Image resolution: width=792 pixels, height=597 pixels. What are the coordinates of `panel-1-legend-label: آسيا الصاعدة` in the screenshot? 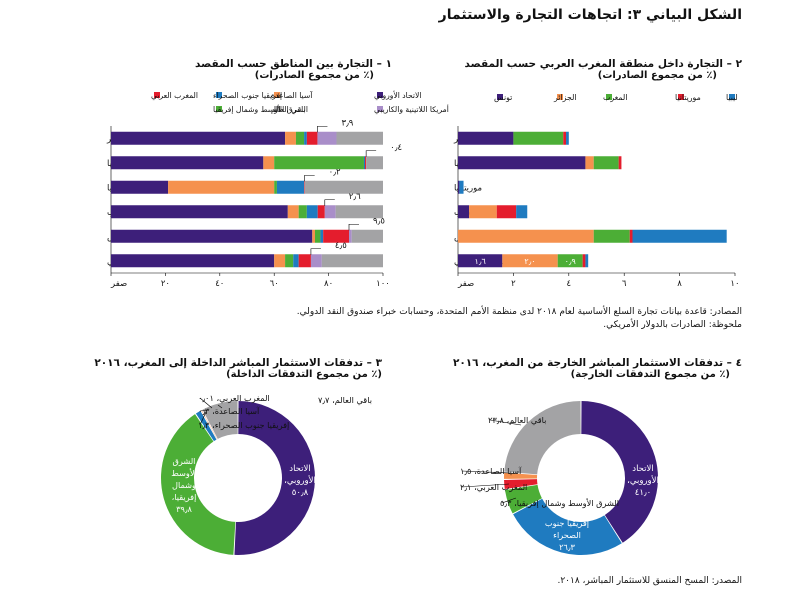 It's located at (292, 95).